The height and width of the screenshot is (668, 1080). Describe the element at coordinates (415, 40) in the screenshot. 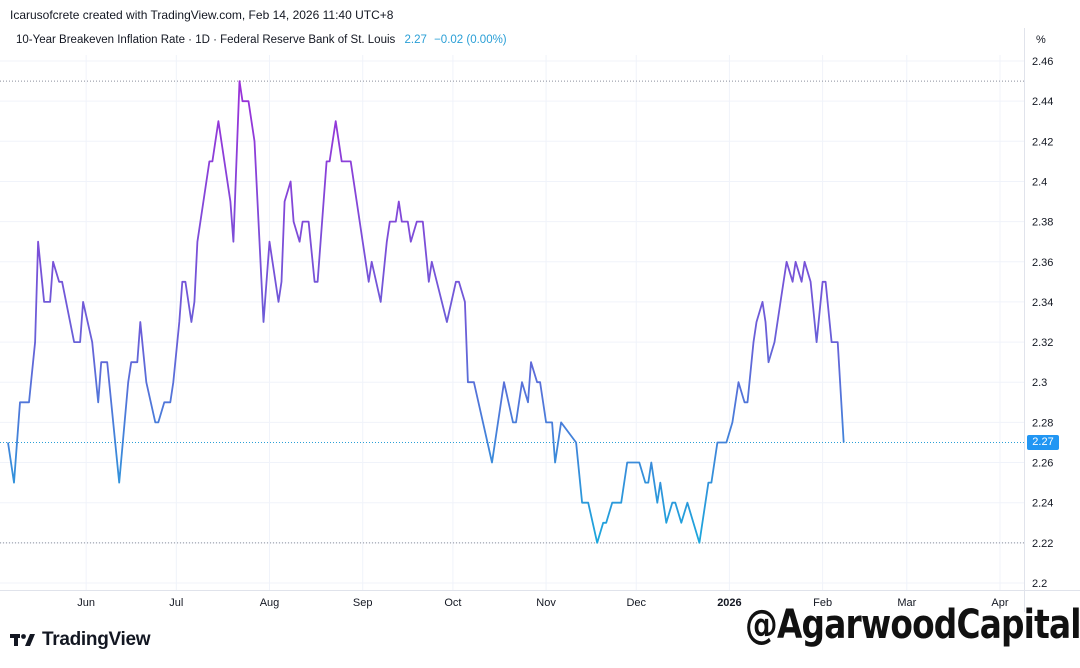

I see `last-value: 2.27` at that location.